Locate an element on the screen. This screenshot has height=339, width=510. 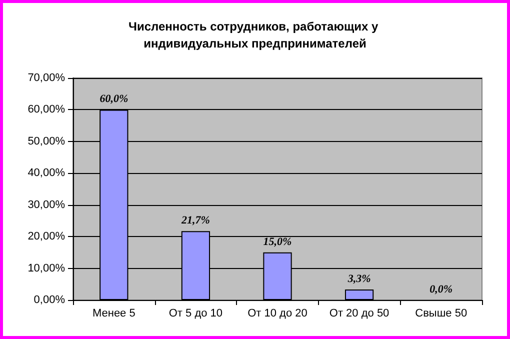
y-tick-label: 40,00% is located at coordinates (47, 173).